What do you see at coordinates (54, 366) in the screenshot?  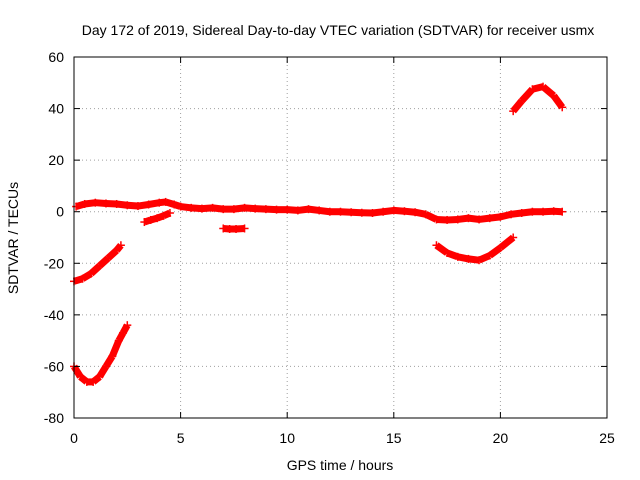 I see `y-tick-label: -60` at bounding box center [54, 366].